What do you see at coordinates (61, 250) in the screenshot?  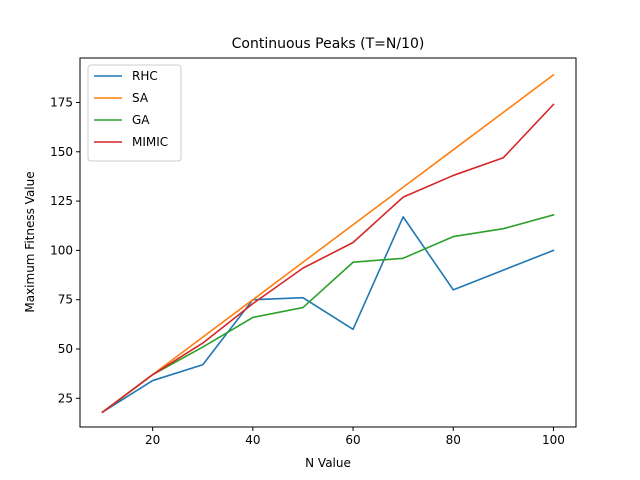 I see `y-tick-label: 100` at bounding box center [61, 250].